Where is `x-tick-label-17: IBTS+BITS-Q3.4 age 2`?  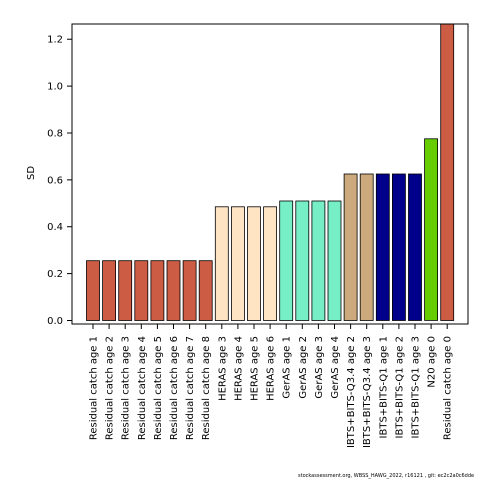
x-tick-label-17: IBTS+BITS-Q3.4 age 2 is located at coordinates (351, 392).